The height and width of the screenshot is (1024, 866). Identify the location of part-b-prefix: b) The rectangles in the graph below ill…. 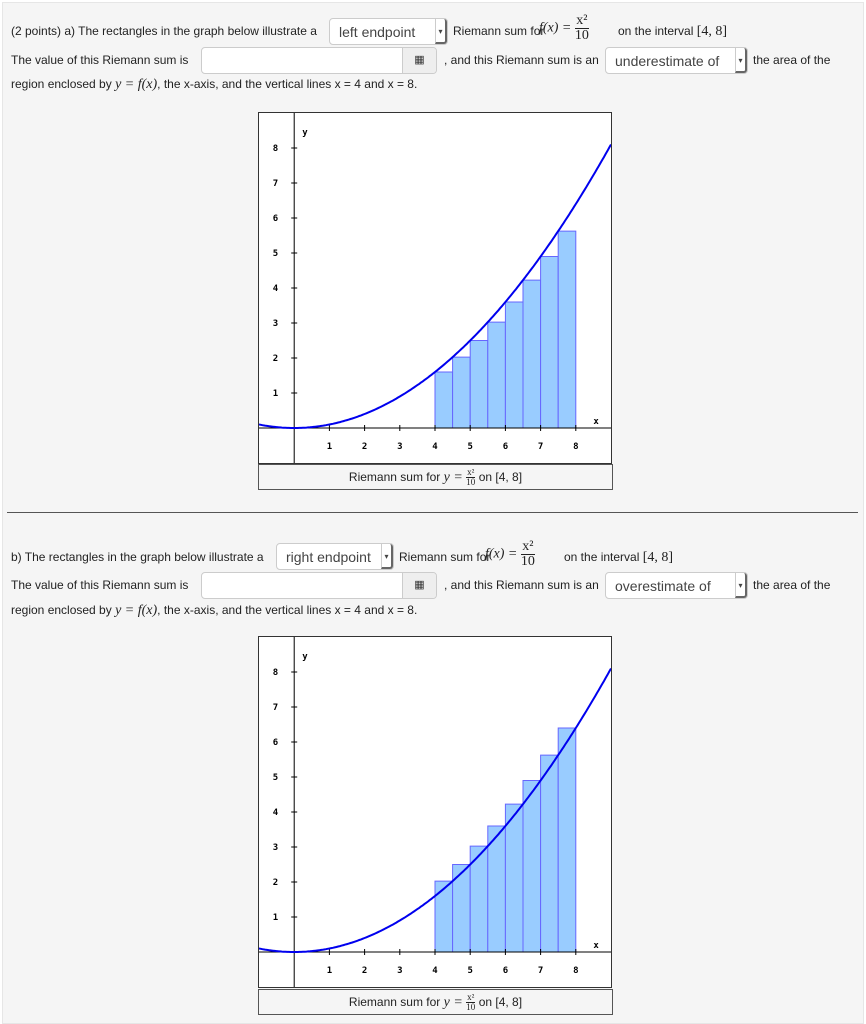
(137, 557).